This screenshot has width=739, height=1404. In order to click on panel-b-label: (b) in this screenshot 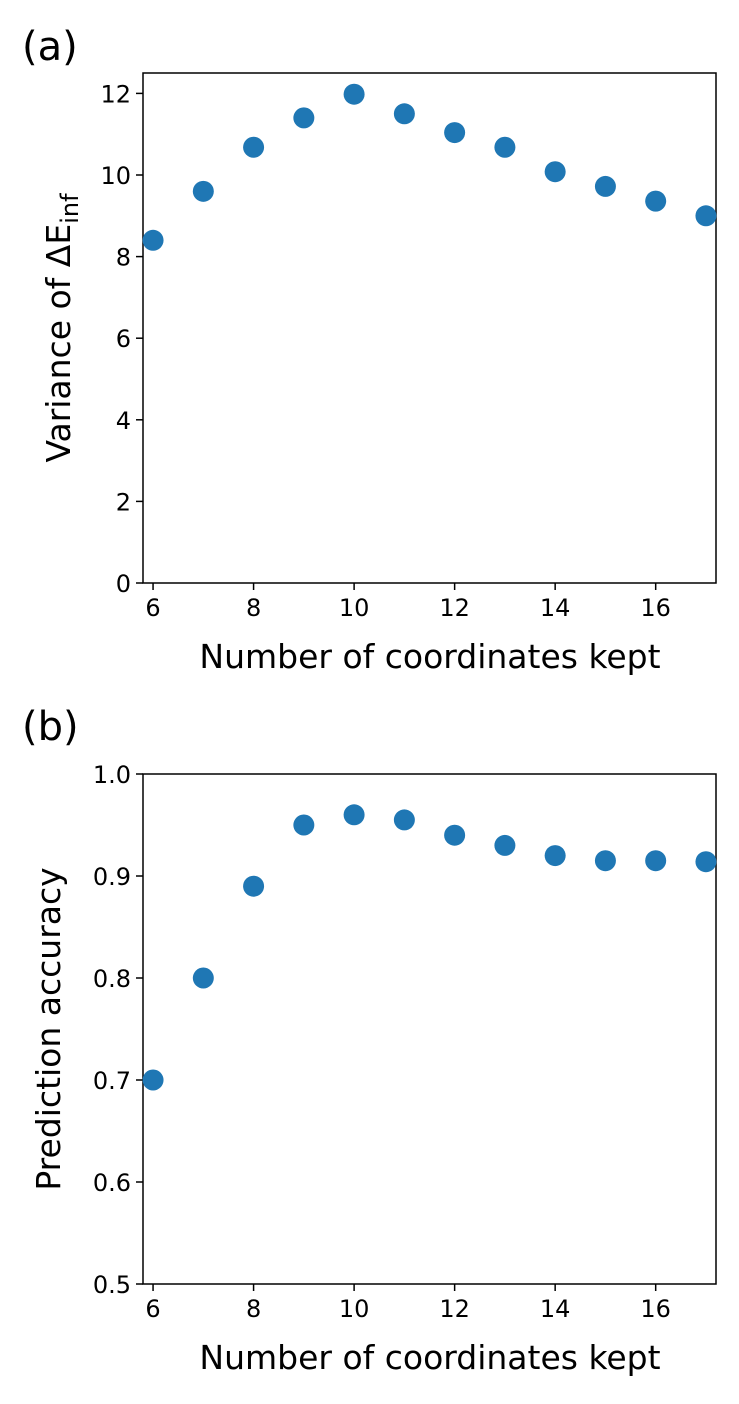, I will do `click(50, 727)`.